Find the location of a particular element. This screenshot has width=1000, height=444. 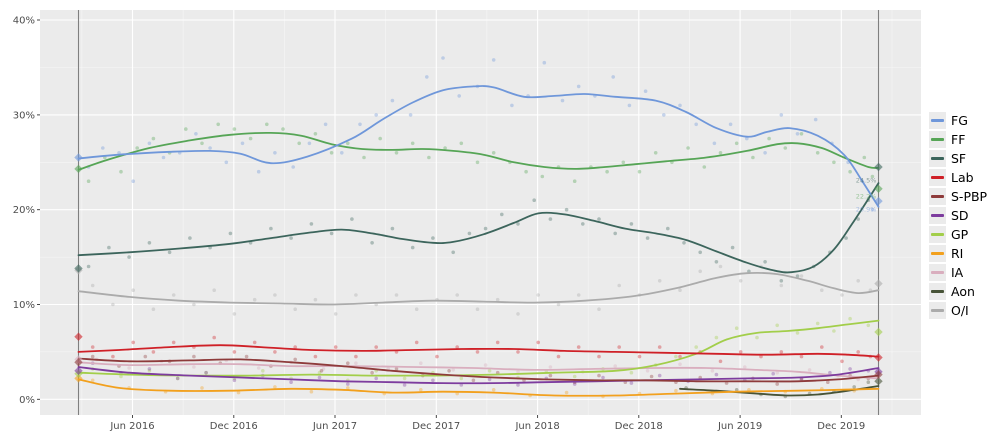

legend-label: SD is located at coordinates (960, 215).